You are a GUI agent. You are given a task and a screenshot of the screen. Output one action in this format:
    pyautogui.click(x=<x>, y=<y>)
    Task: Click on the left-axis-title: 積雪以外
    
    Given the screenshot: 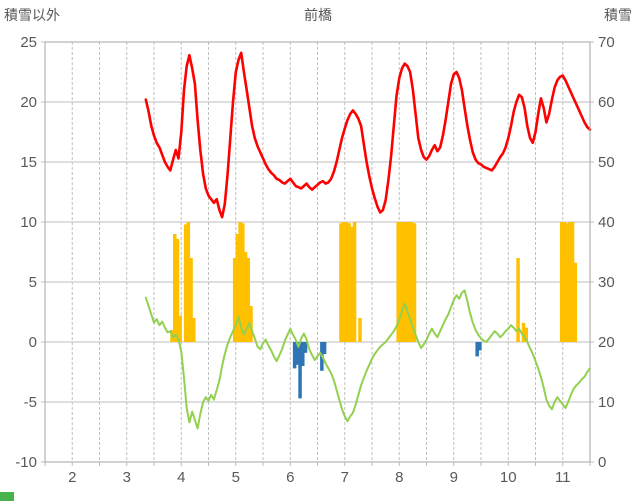 What is the action you would take?
    pyautogui.click(x=32, y=15)
    